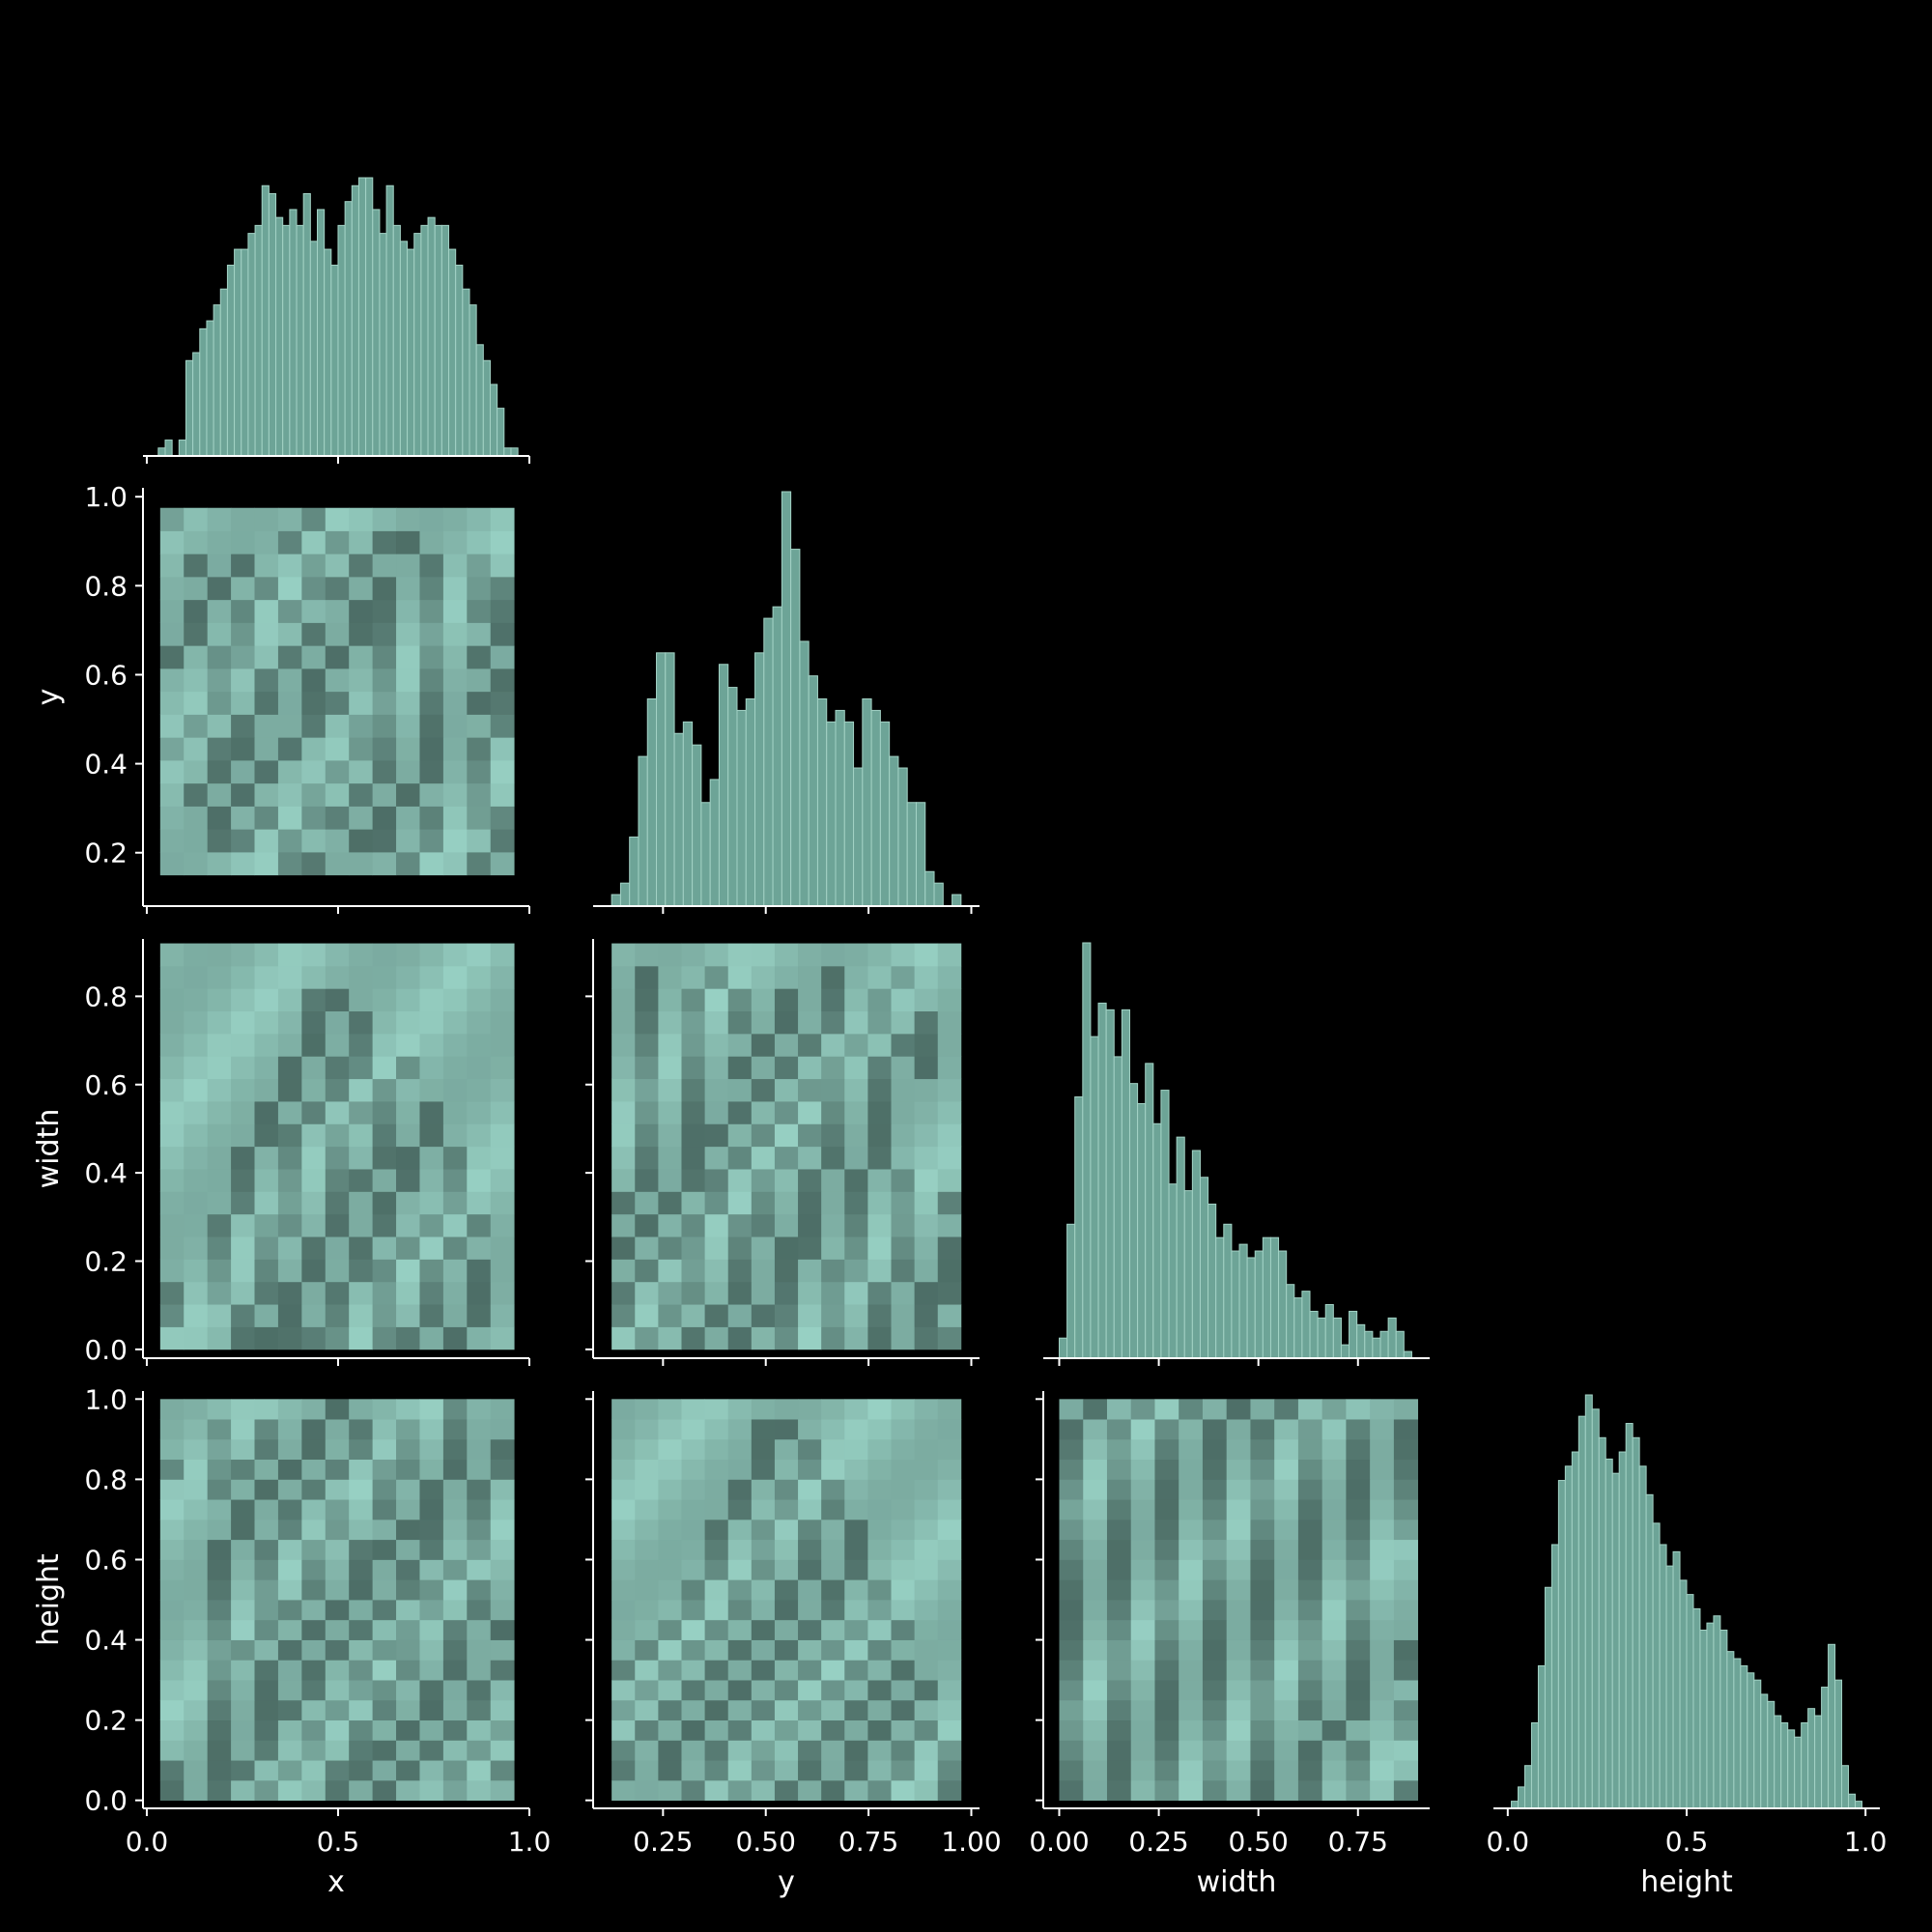  Describe the element at coordinates (663, 1842) in the screenshot. I see `x-tick-label: 0.25` at that location.